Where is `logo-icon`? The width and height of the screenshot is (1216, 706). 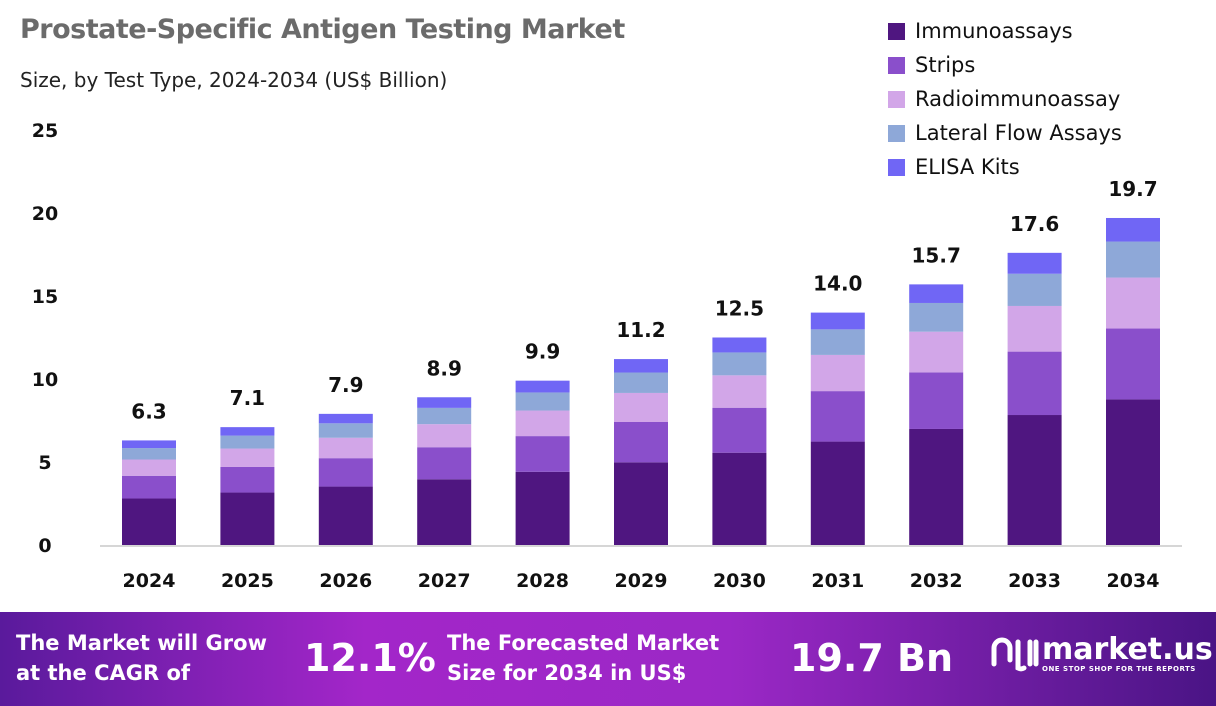 logo-icon is located at coordinates (1015, 654).